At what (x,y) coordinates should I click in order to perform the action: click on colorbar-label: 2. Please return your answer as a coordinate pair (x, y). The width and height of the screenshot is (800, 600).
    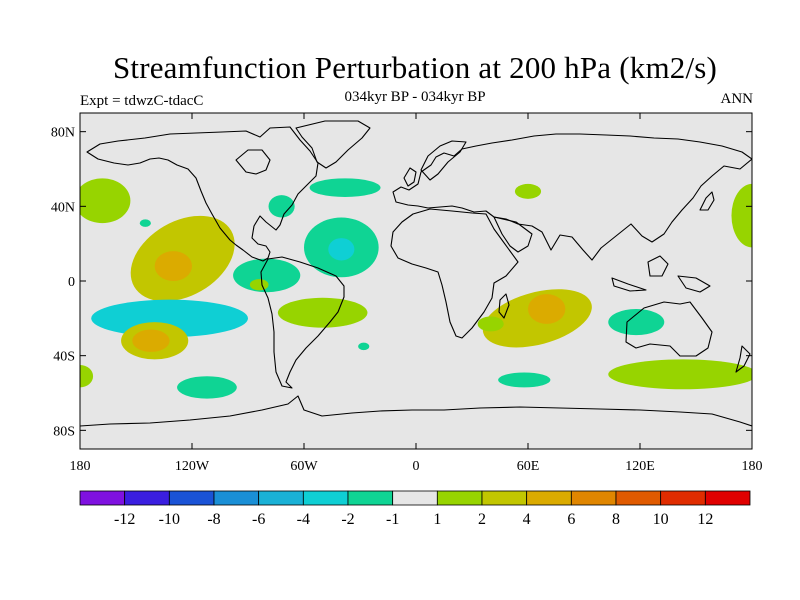
    Looking at the image, I should click on (482, 519).